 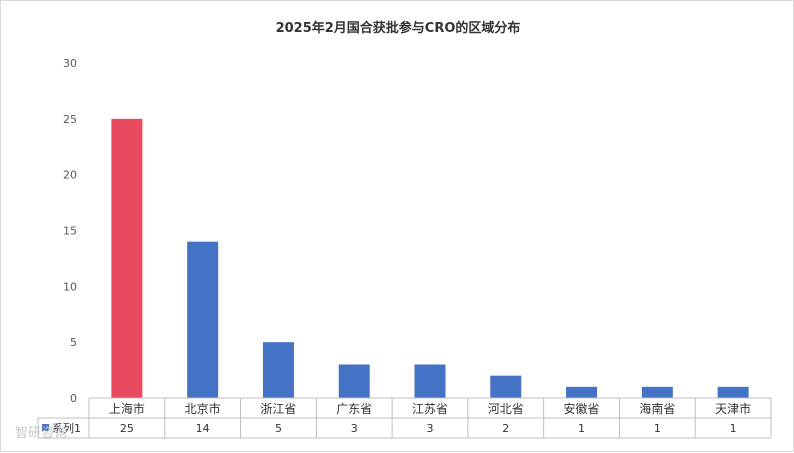 I want to click on y-tick-label: 0, so click(x=73, y=398).